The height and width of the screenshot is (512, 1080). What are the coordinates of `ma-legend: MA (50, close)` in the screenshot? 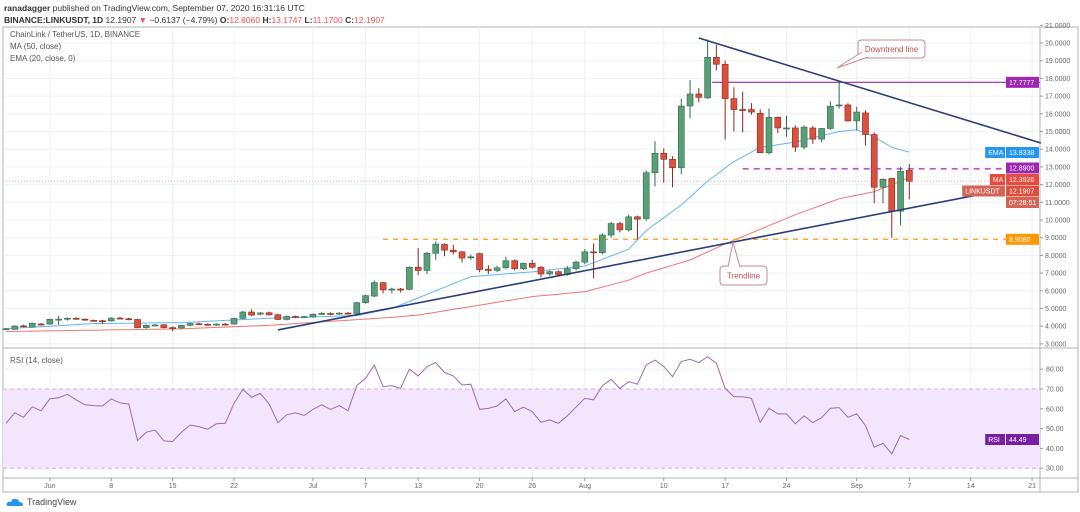 It's located at (36, 46).